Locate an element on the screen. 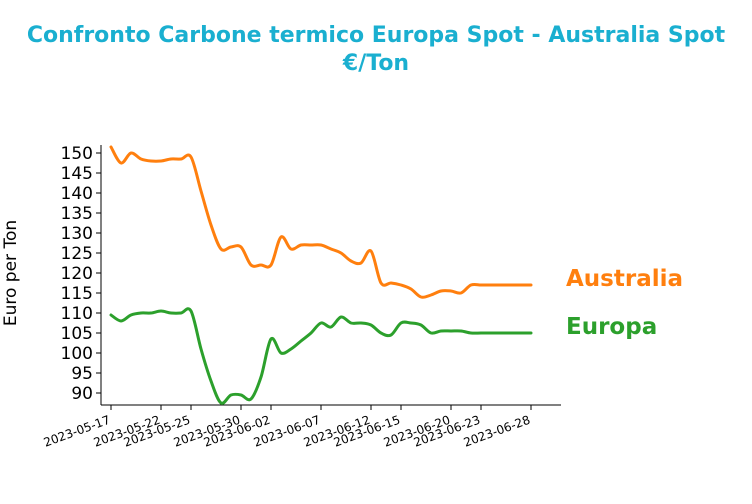 The height and width of the screenshot is (504, 752). series-label-australia: Australia is located at coordinates (624, 279).